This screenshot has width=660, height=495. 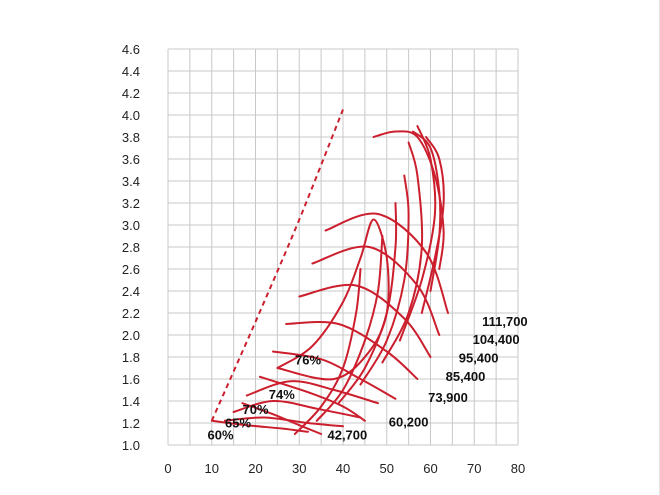 What do you see at coordinates (496, 339) in the screenshot?
I see `speed-label: 104,400` at bounding box center [496, 339].